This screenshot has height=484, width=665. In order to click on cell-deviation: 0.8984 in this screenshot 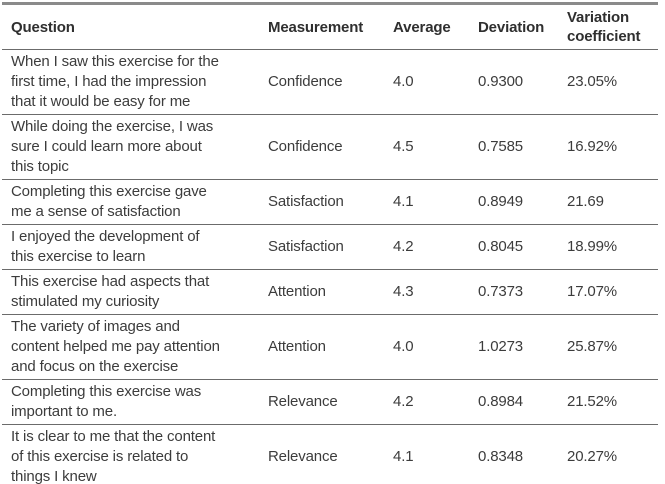, I will do `click(500, 401)`.